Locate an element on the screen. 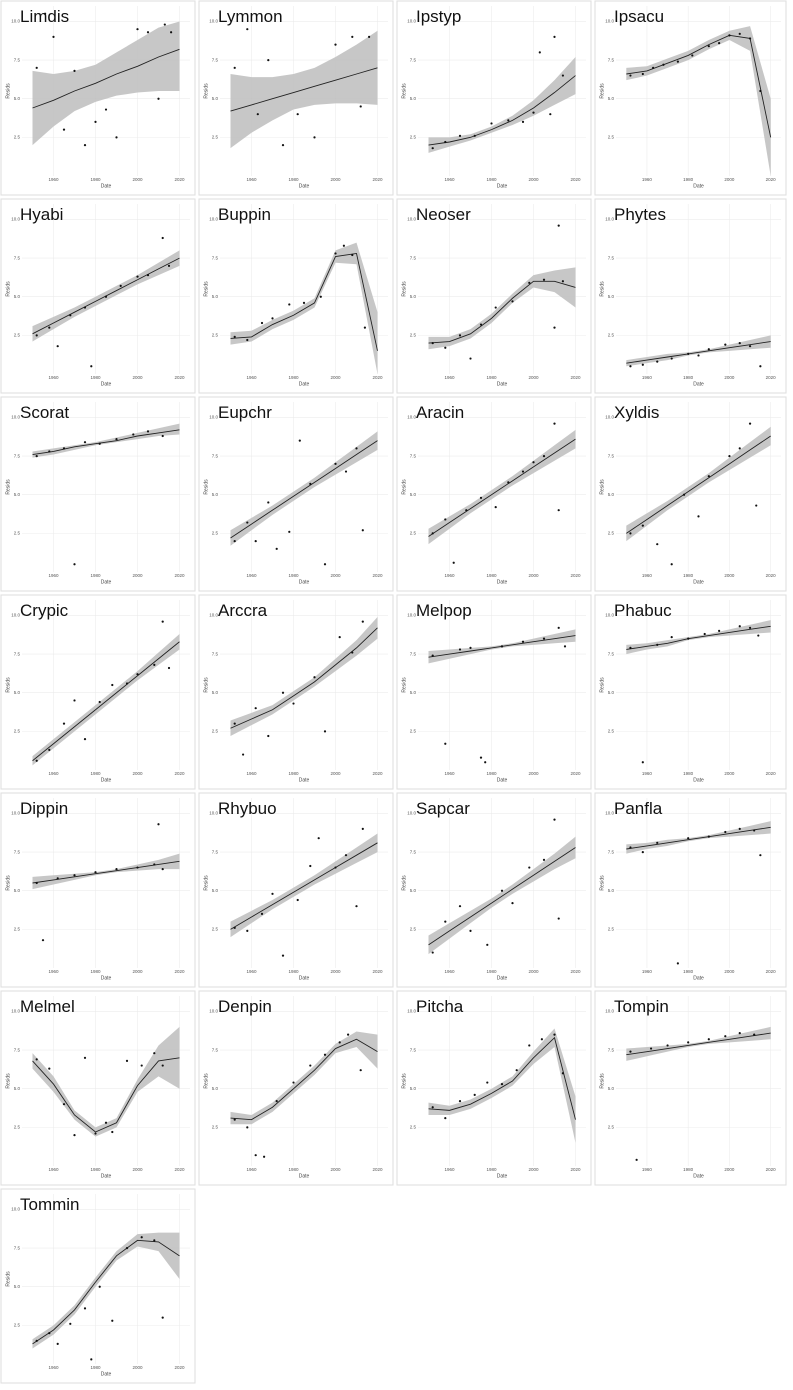 Image resolution: width=793 pixels, height=1390 pixels. plot-area is located at coordinates (304, 498).